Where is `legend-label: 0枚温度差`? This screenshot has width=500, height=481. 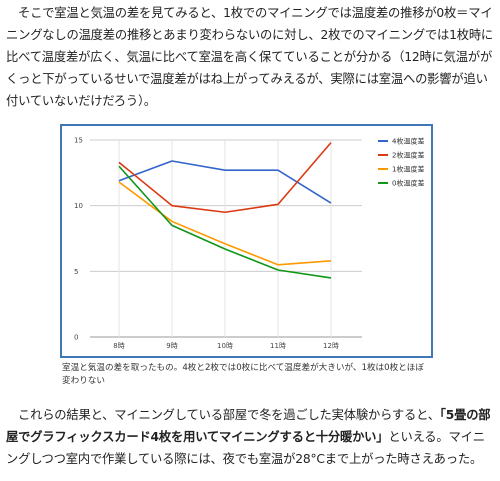 legend-label: 0枚温度差 is located at coordinates (408, 183).